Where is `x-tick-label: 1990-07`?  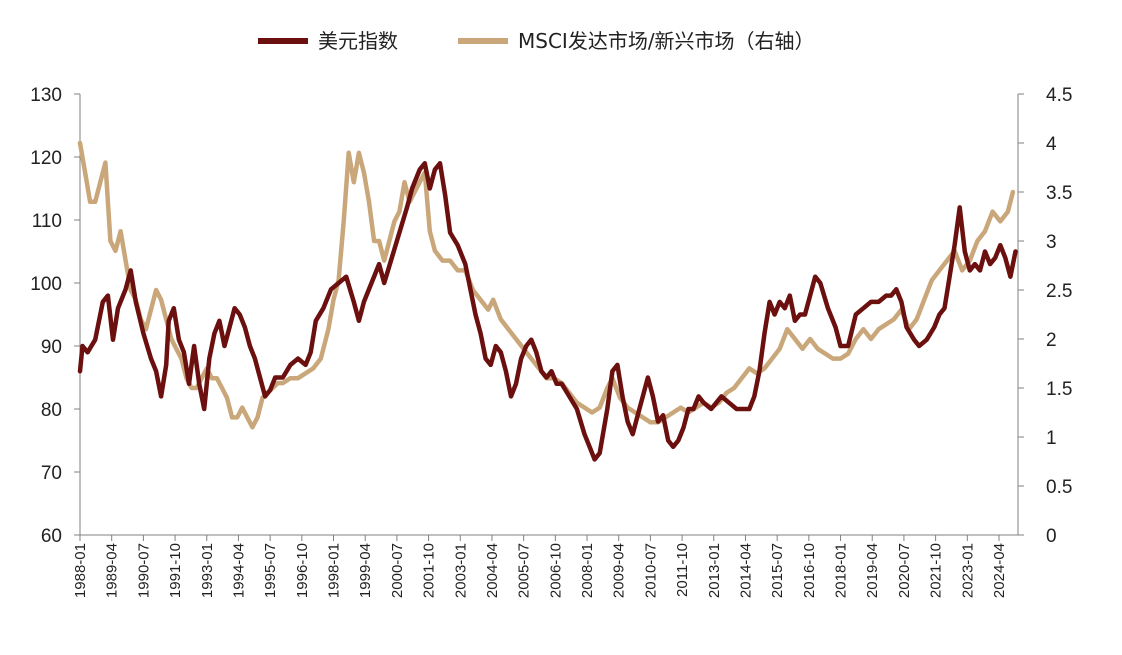 x-tick-label: 1990-07 is located at coordinates (143, 570).